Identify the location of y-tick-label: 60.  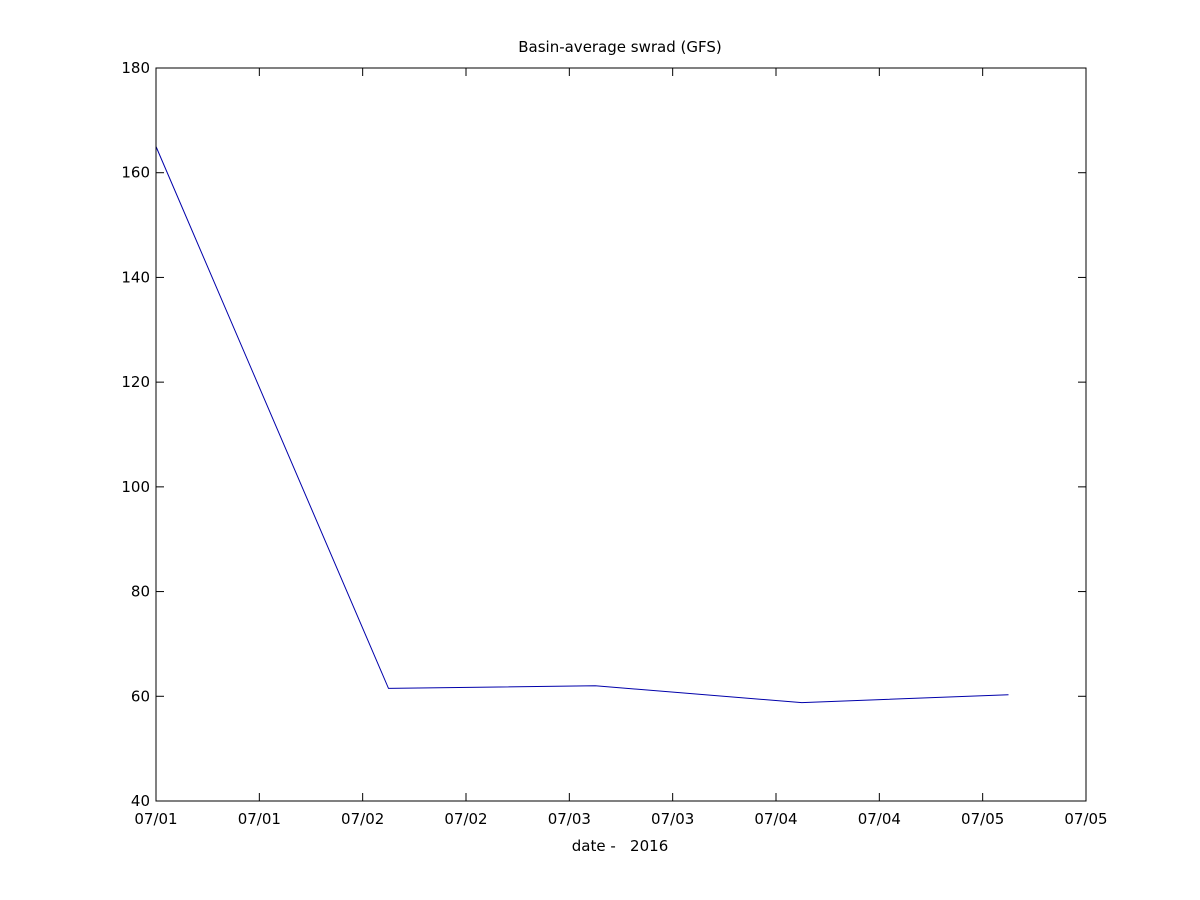
(140, 696).